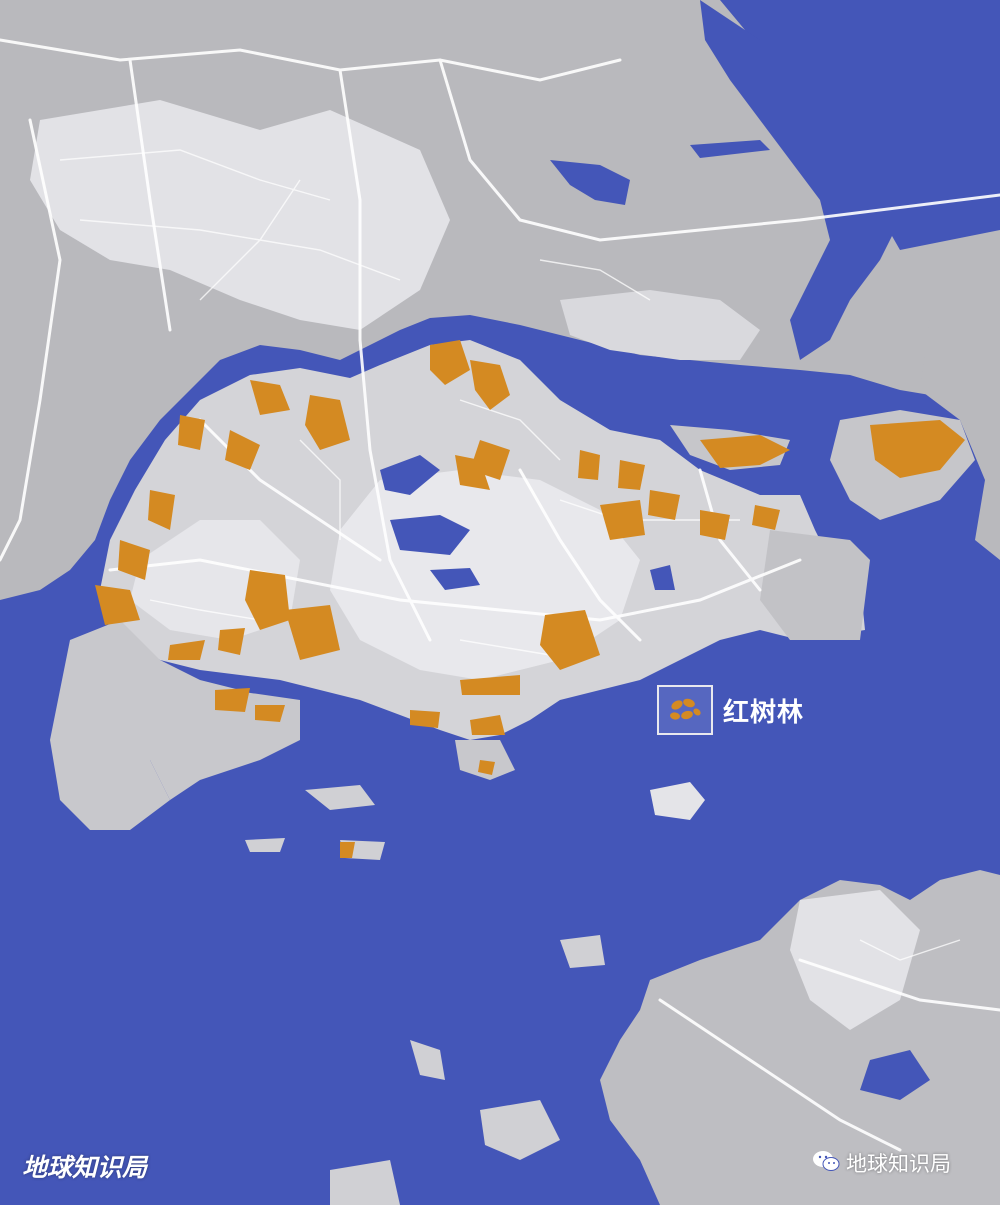 This screenshot has width=1000, height=1205. Describe the element at coordinates (660, 325) in the screenshot. I see `urban-johor-east` at that location.